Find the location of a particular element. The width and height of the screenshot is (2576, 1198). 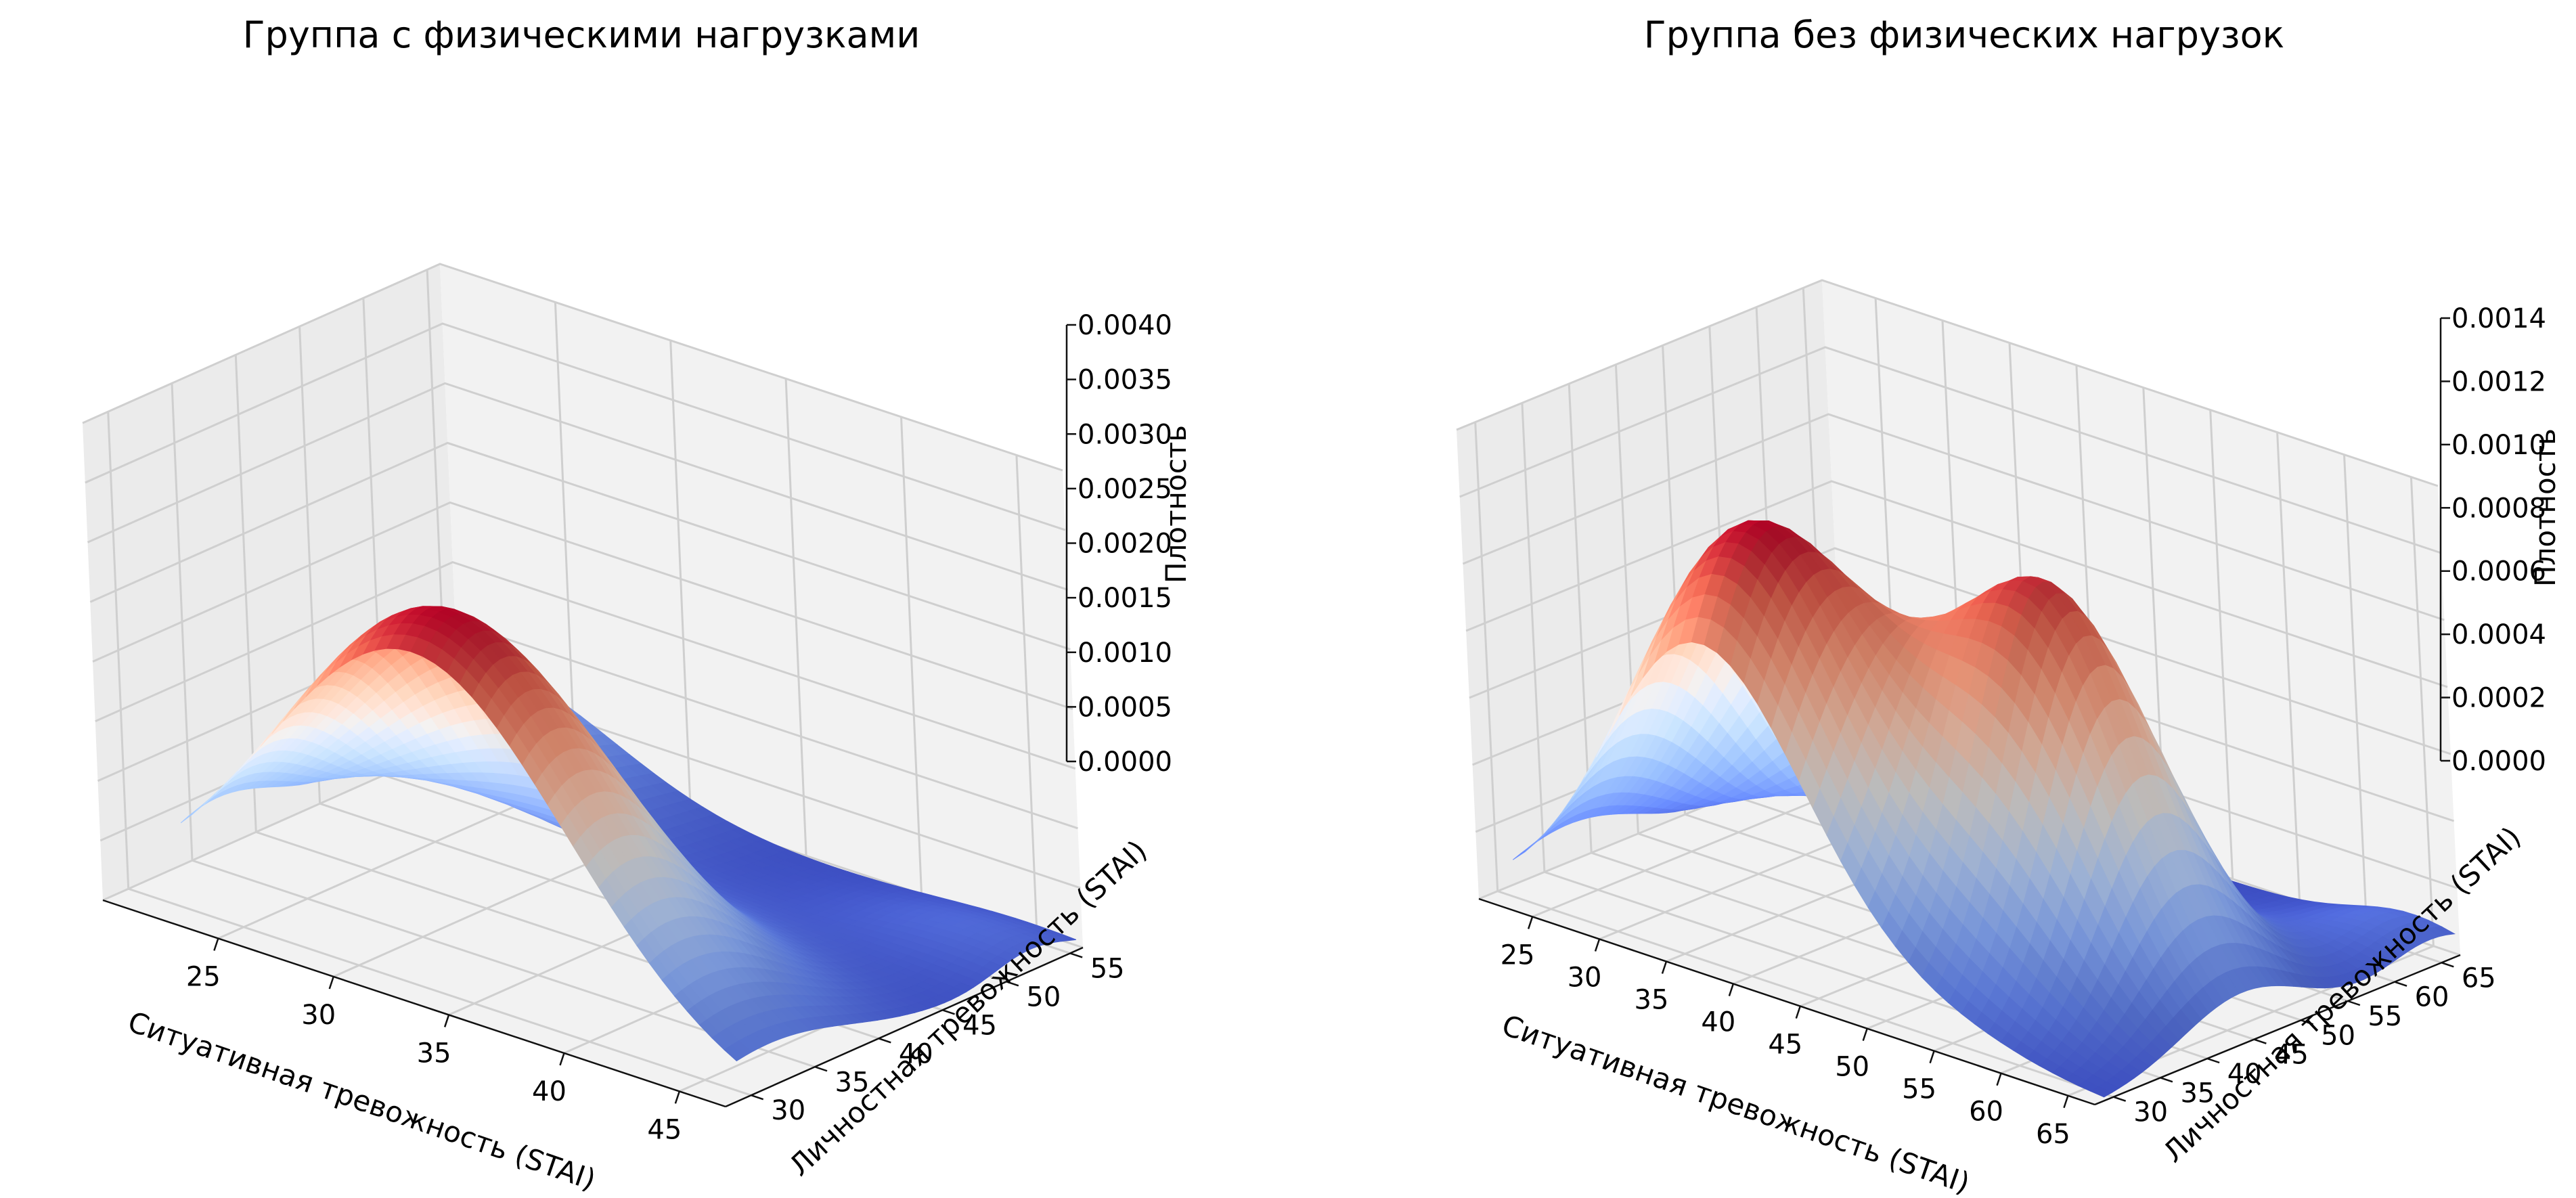

z-tick-label: 0.0020 is located at coordinates (1125, 545).